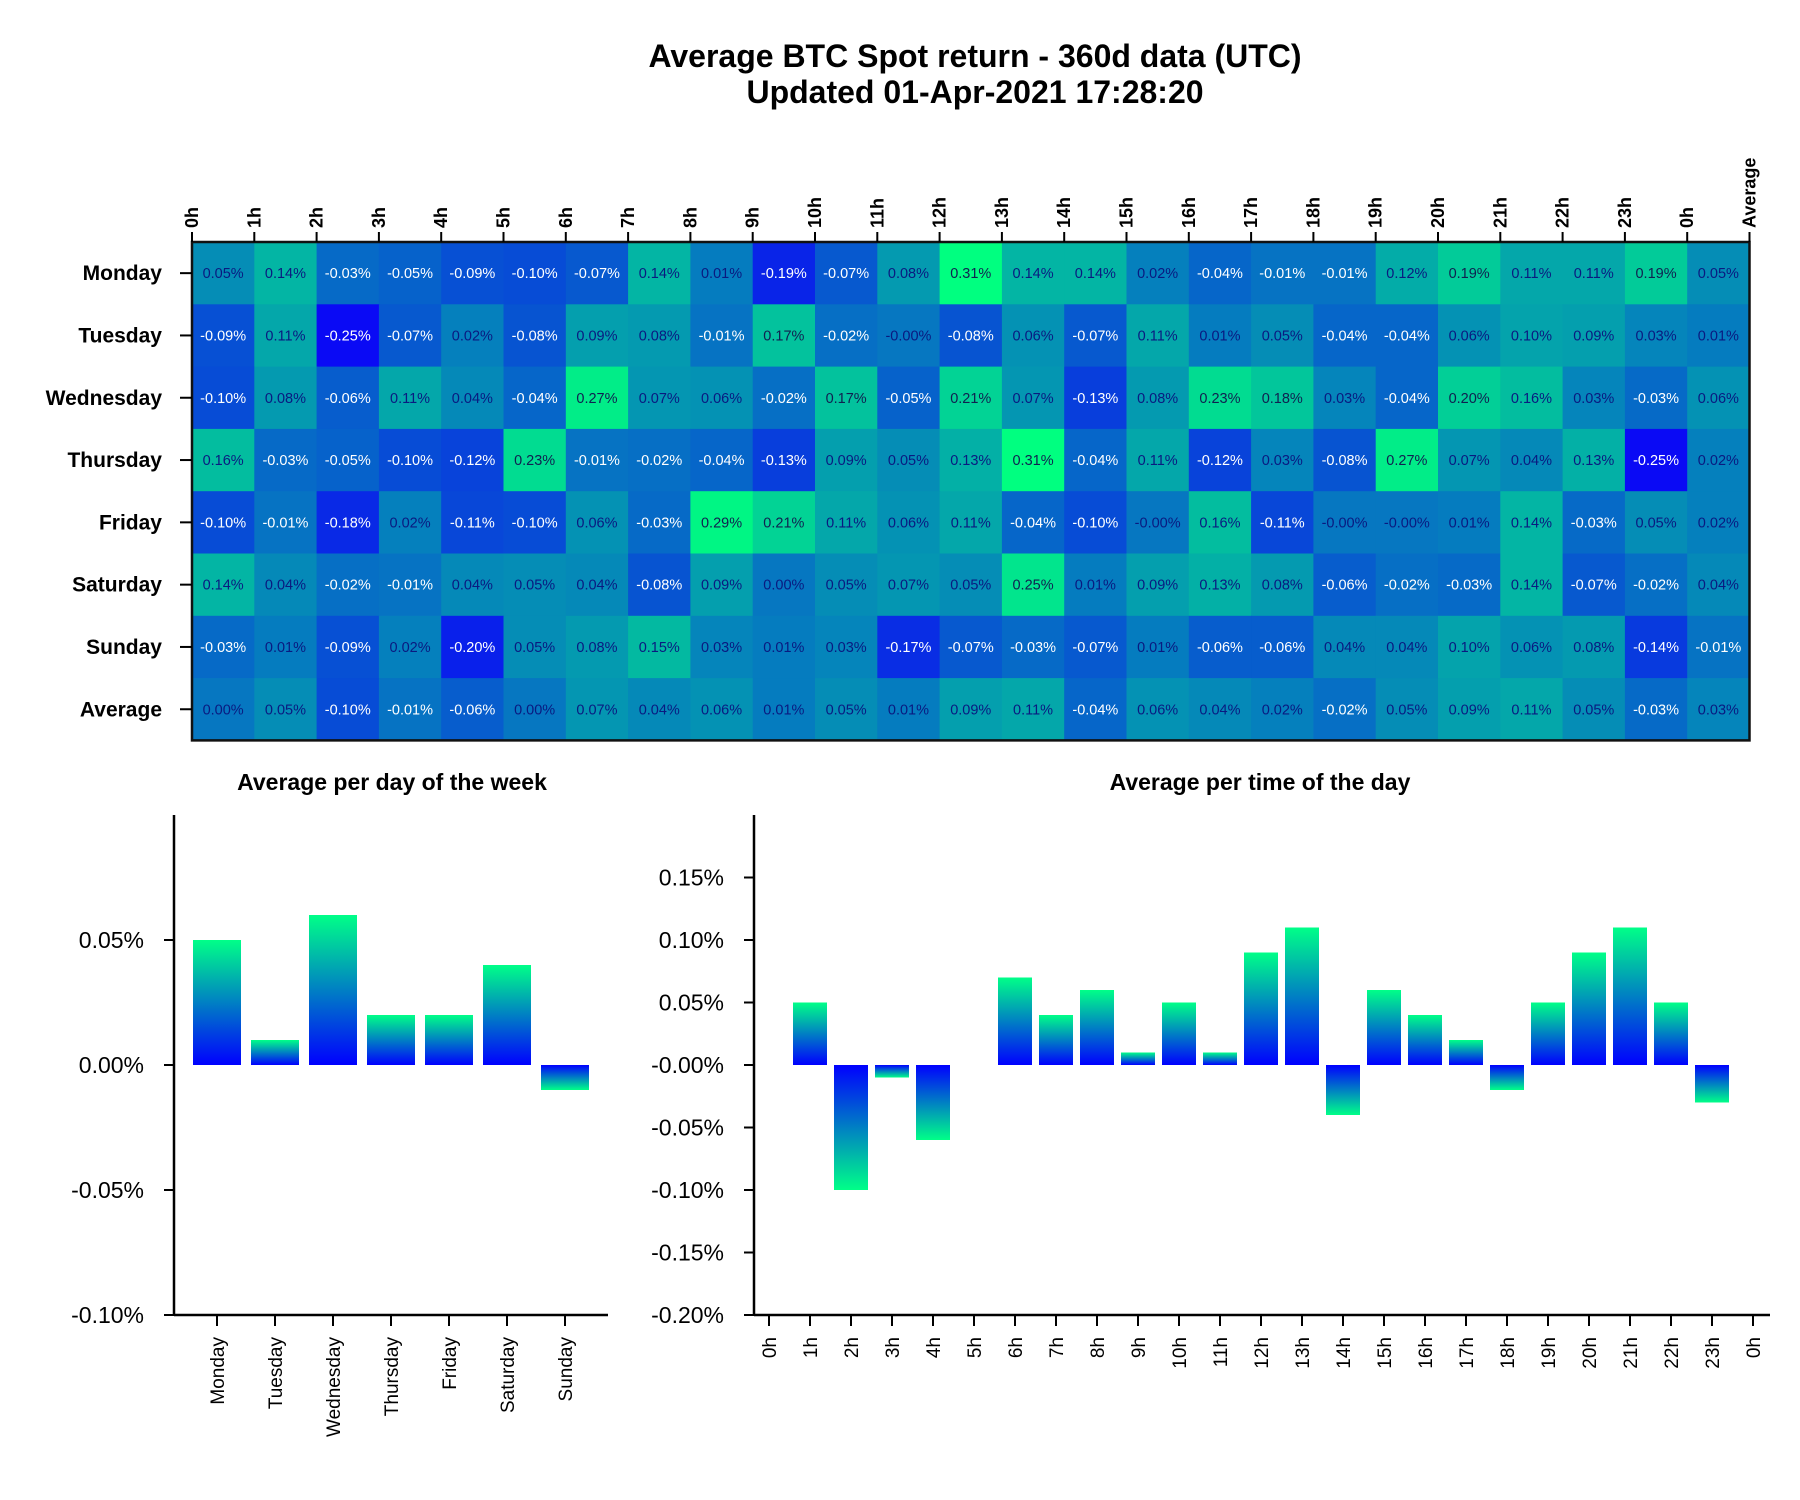  What do you see at coordinates (392, 1377) in the screenshot?
I see `x-tick-label: Thursday` at bounding box center [392, 1377].